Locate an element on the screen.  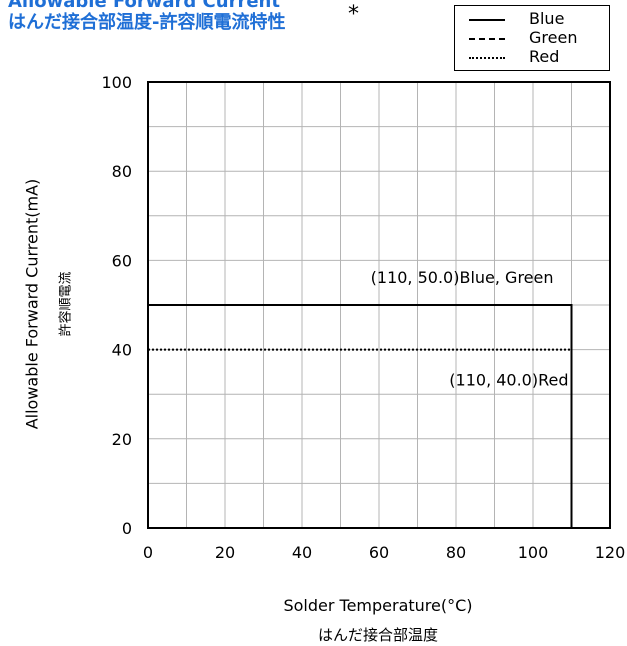
x-axis-label-japanese: はんだ接合部温度 is located at coordinates (378, 635).